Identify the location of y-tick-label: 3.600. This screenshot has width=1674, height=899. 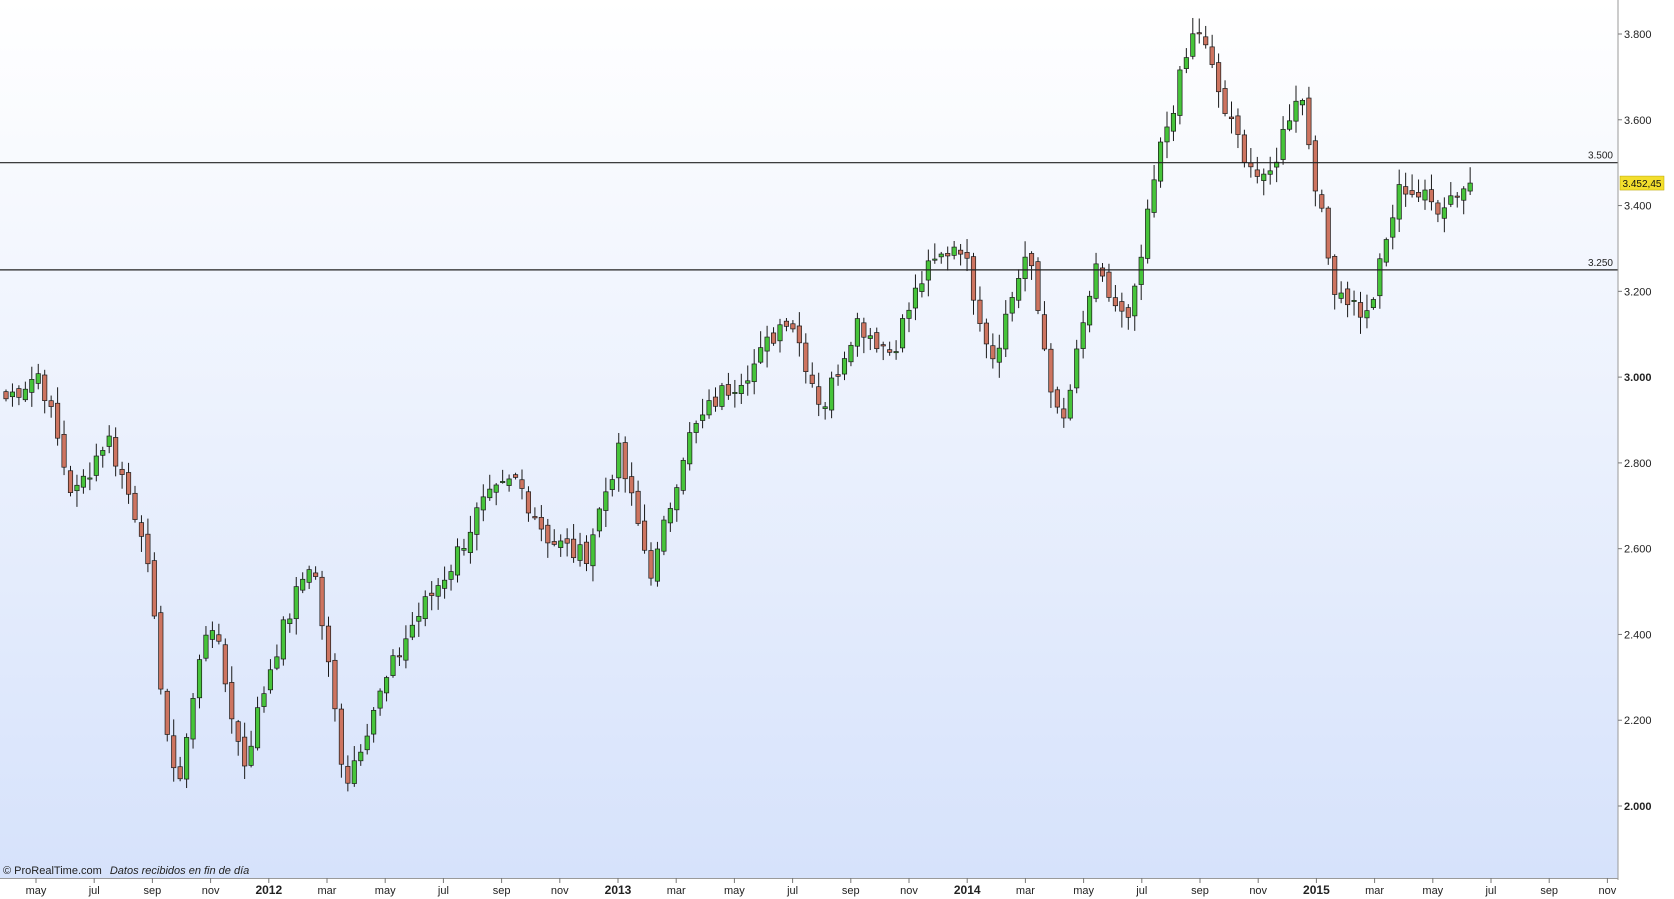
(1638, 121).